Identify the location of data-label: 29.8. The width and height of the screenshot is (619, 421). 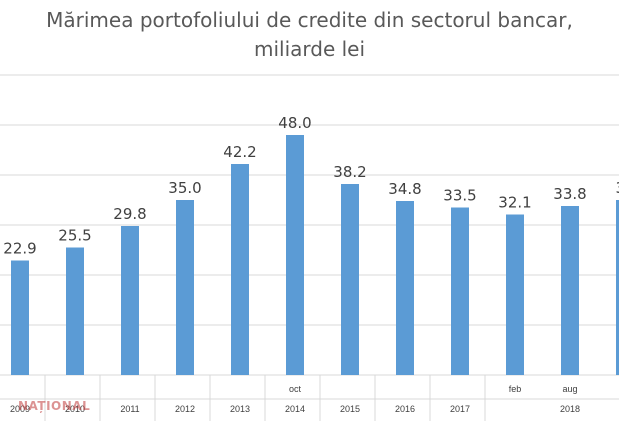
(129, 214).